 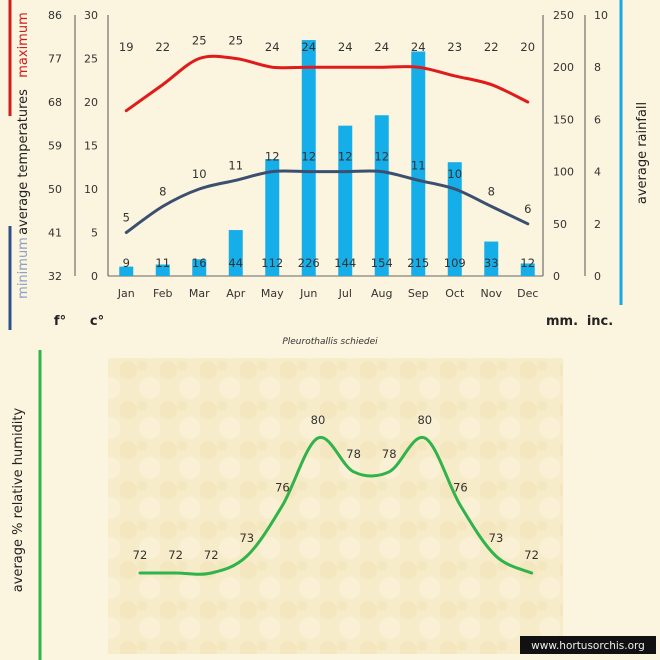 What do you see at coordinates (55, 146) in the screenshot?
I see `fahrenheit-tick: 59` at bounding box center [55, 146].